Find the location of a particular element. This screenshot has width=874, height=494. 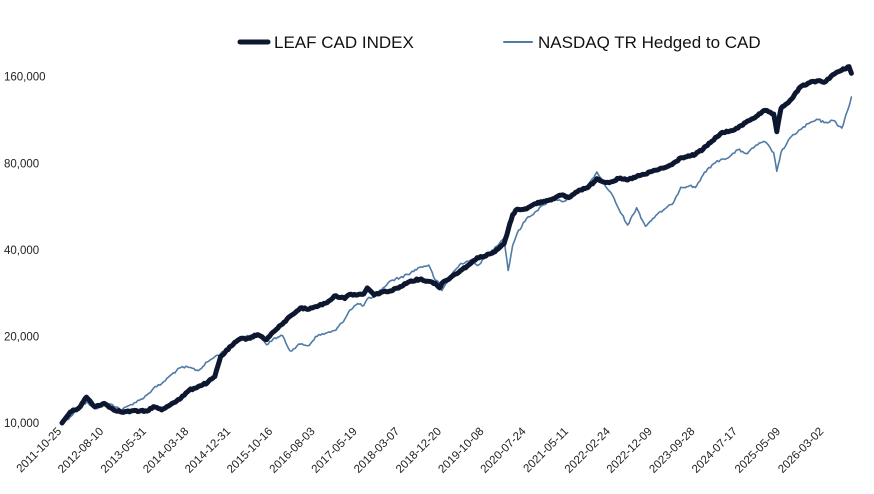

chart-legend: LEAF CAD INDEX NASDAQ TR Hedged to CAD is located at coordinates (499, 42).